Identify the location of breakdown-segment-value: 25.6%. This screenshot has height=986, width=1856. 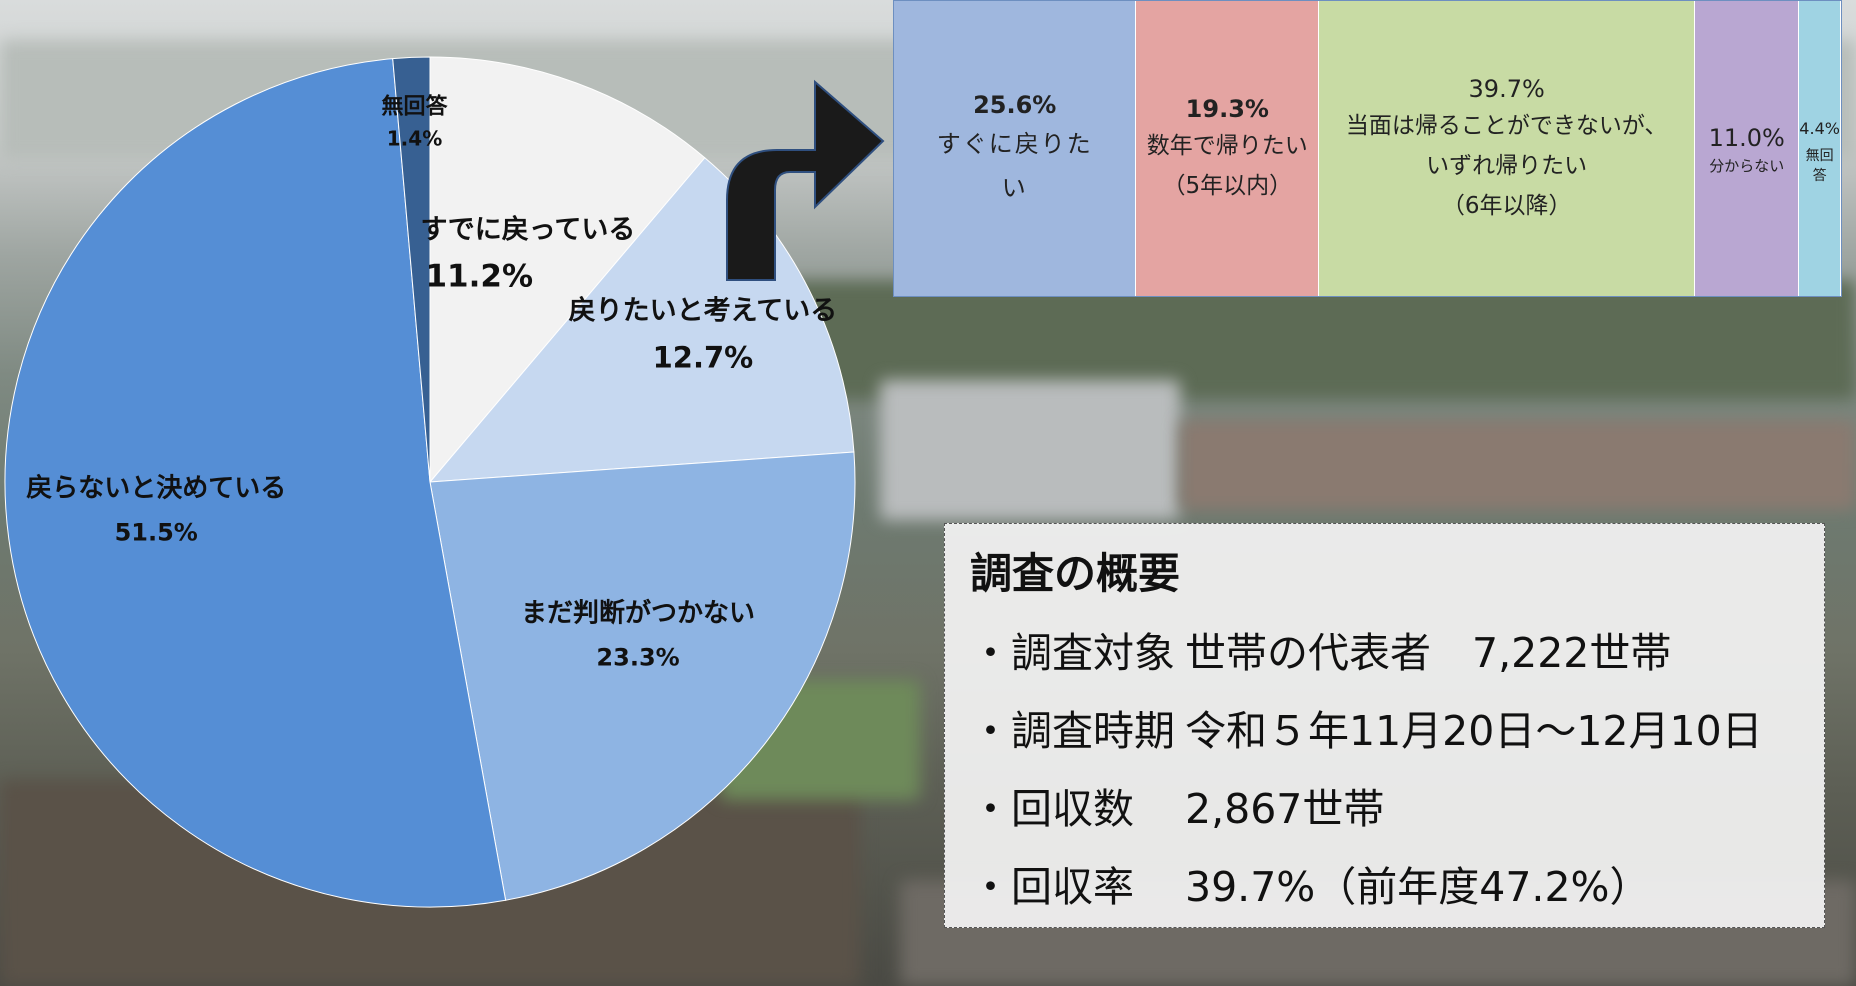
(1015, 104).